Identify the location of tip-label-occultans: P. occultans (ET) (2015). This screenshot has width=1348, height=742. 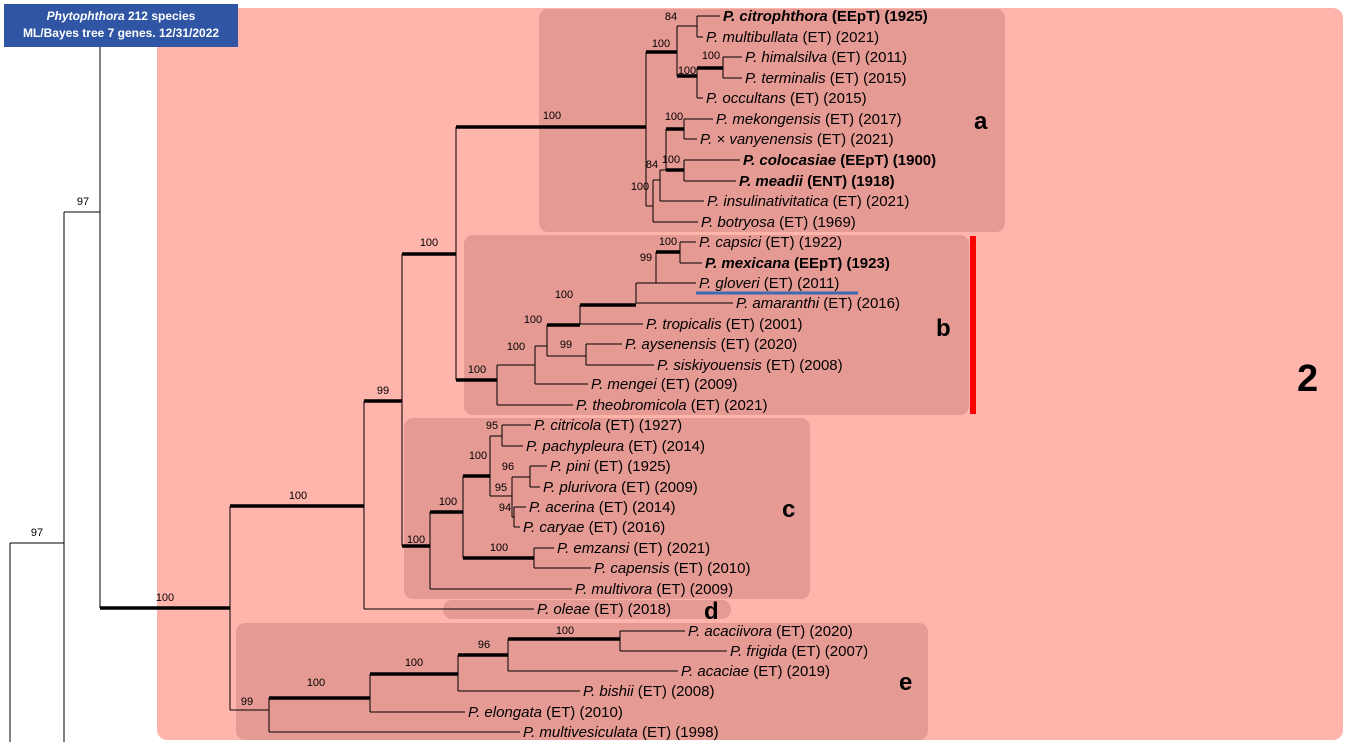
(786, 98).